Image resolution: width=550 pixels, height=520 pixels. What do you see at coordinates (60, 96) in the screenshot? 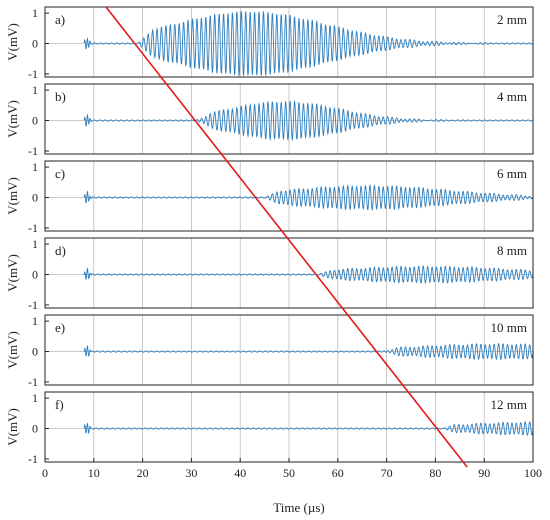
I see `panel-label: b)` at bounding box center [60, 96].